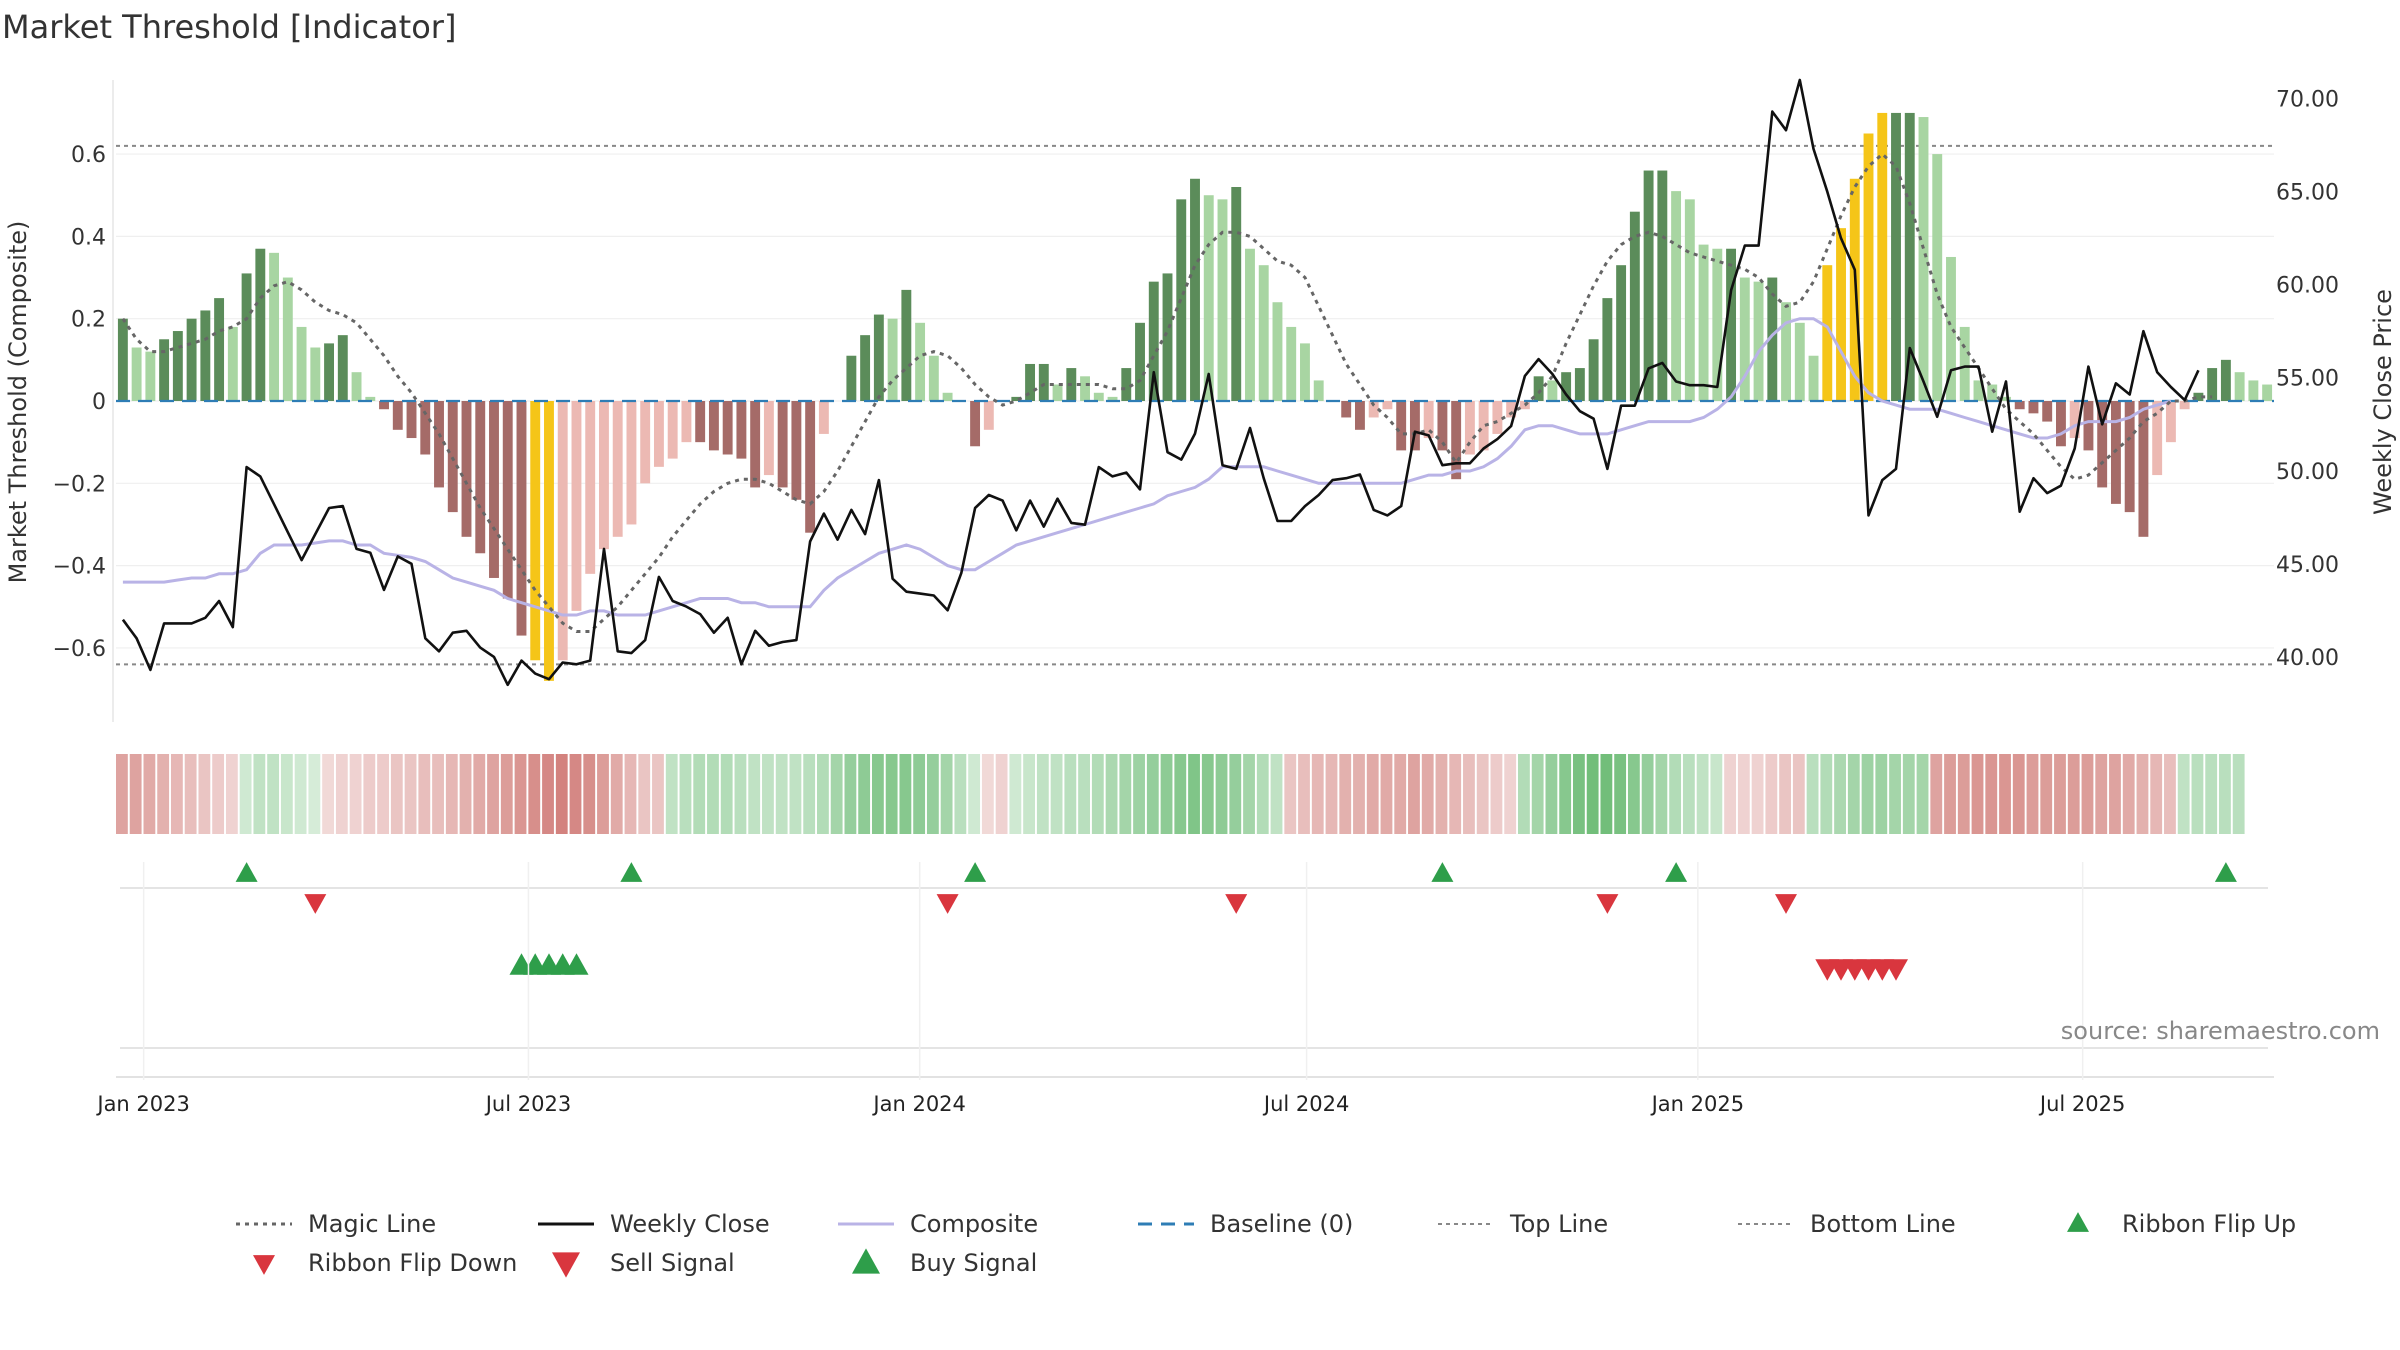  I want to click on legend-label: Bottom Line, so click(1883, 1224).